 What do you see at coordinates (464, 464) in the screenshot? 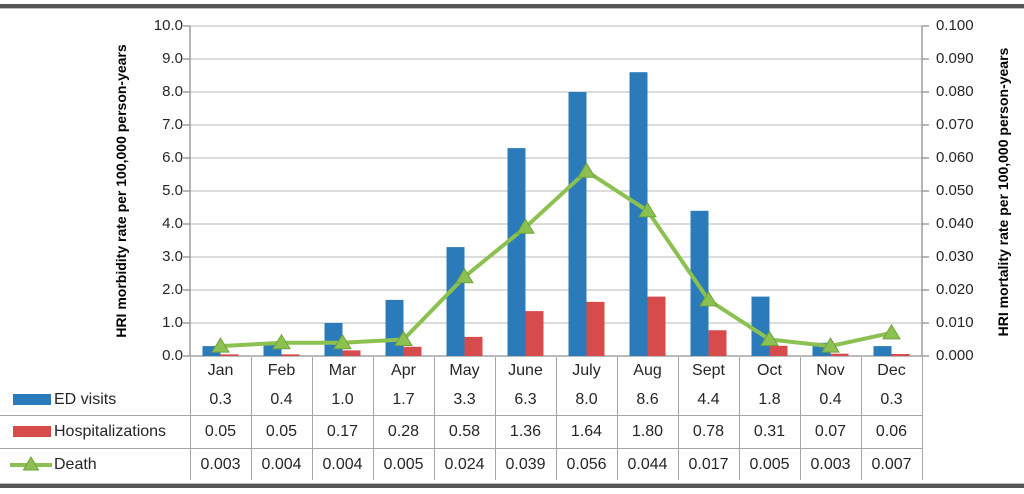
I see `death-cell-May: 0.024` at bounding box center [464, 464].